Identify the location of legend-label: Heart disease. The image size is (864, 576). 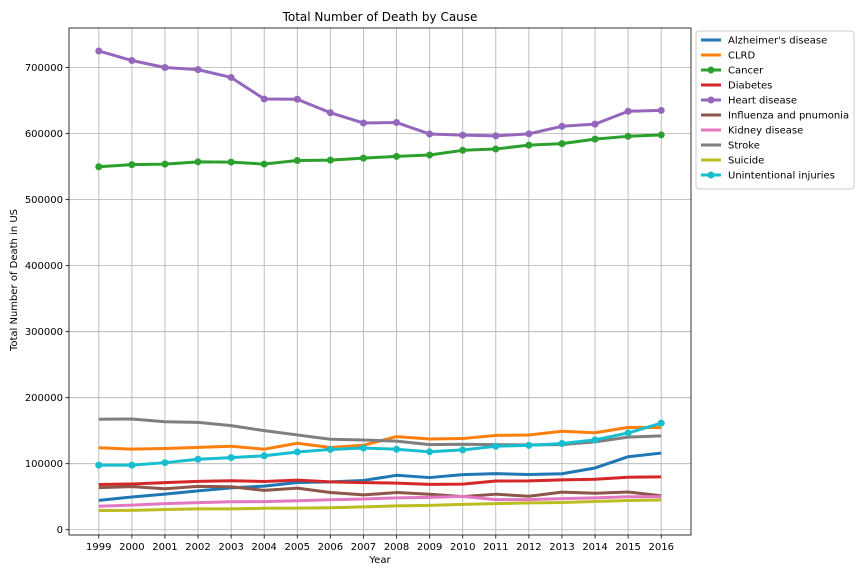
(762, 101).